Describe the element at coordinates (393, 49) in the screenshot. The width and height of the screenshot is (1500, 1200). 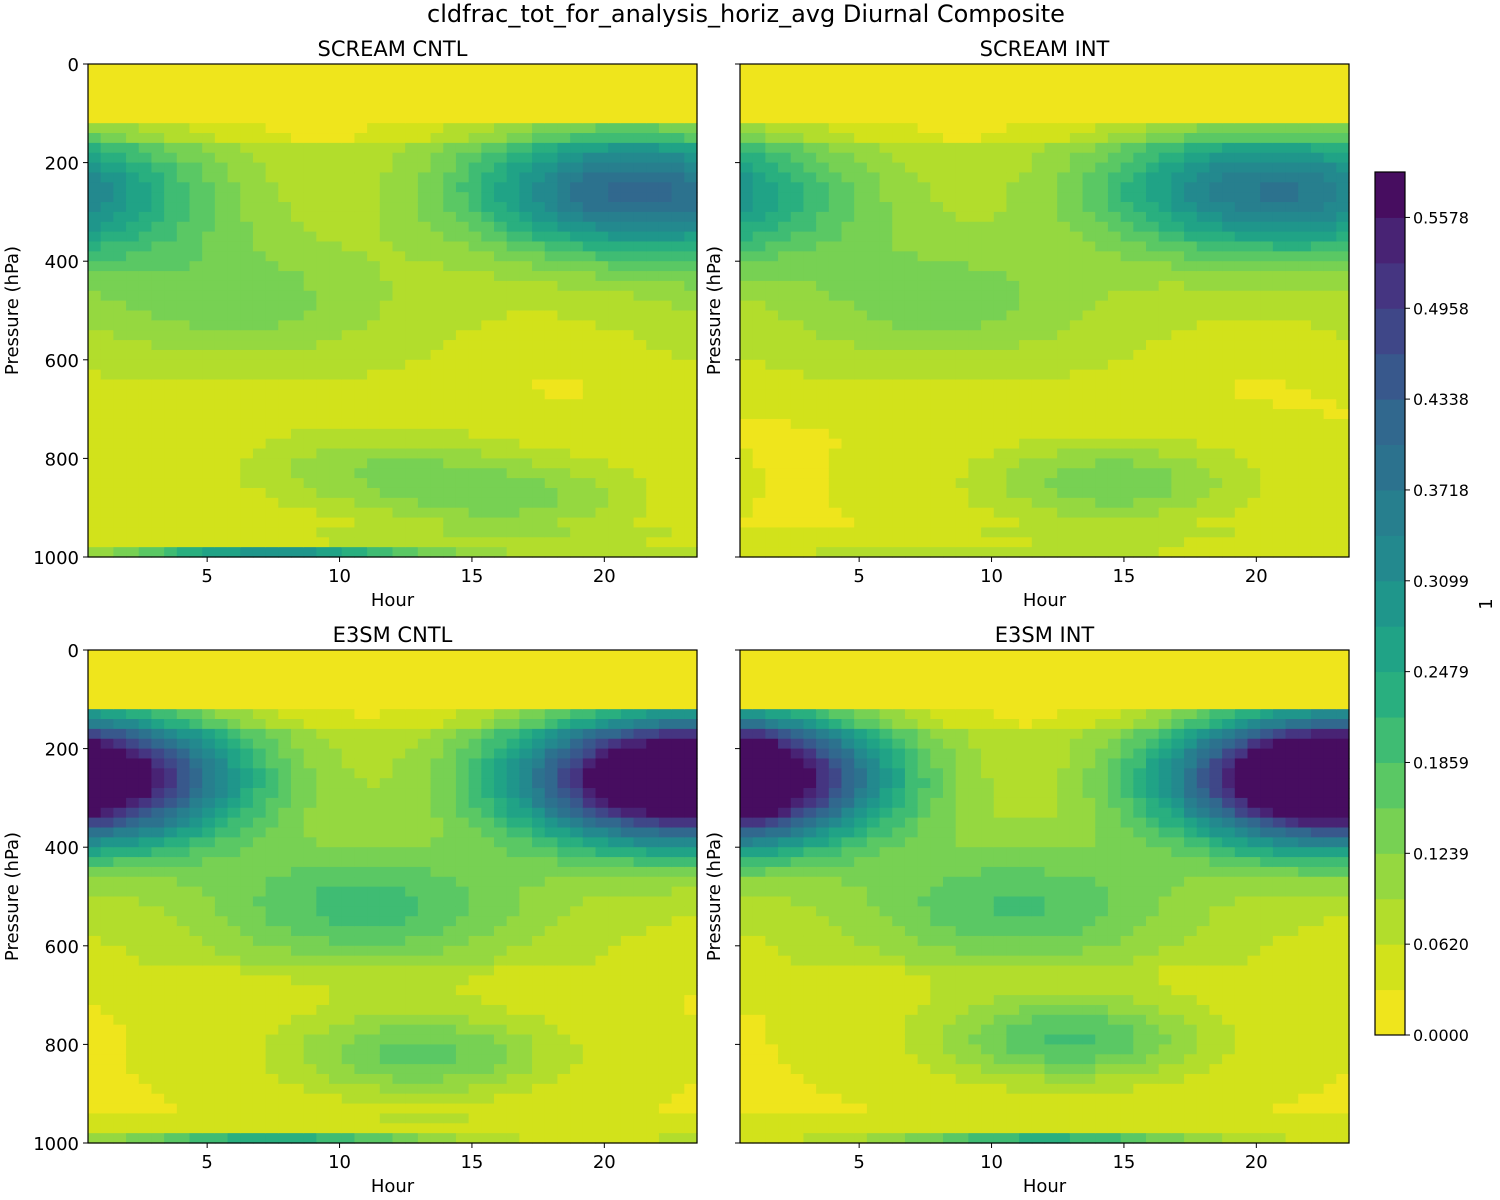
I see `subplot-title: SCREAM CNTL` at that location.